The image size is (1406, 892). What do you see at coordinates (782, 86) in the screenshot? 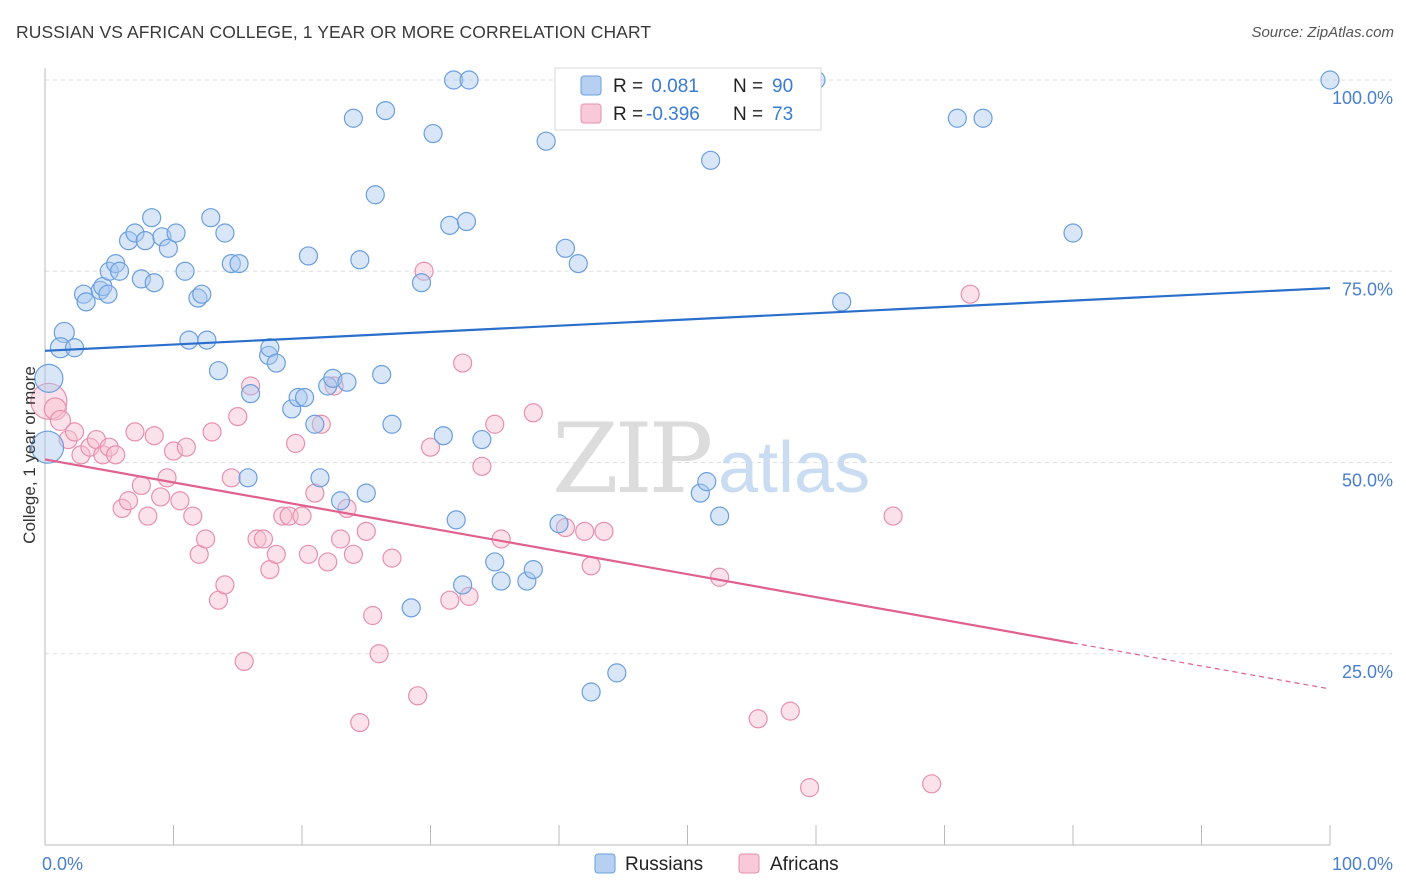
I see `russian-n-value: 90` at bounding box center [782, 86].